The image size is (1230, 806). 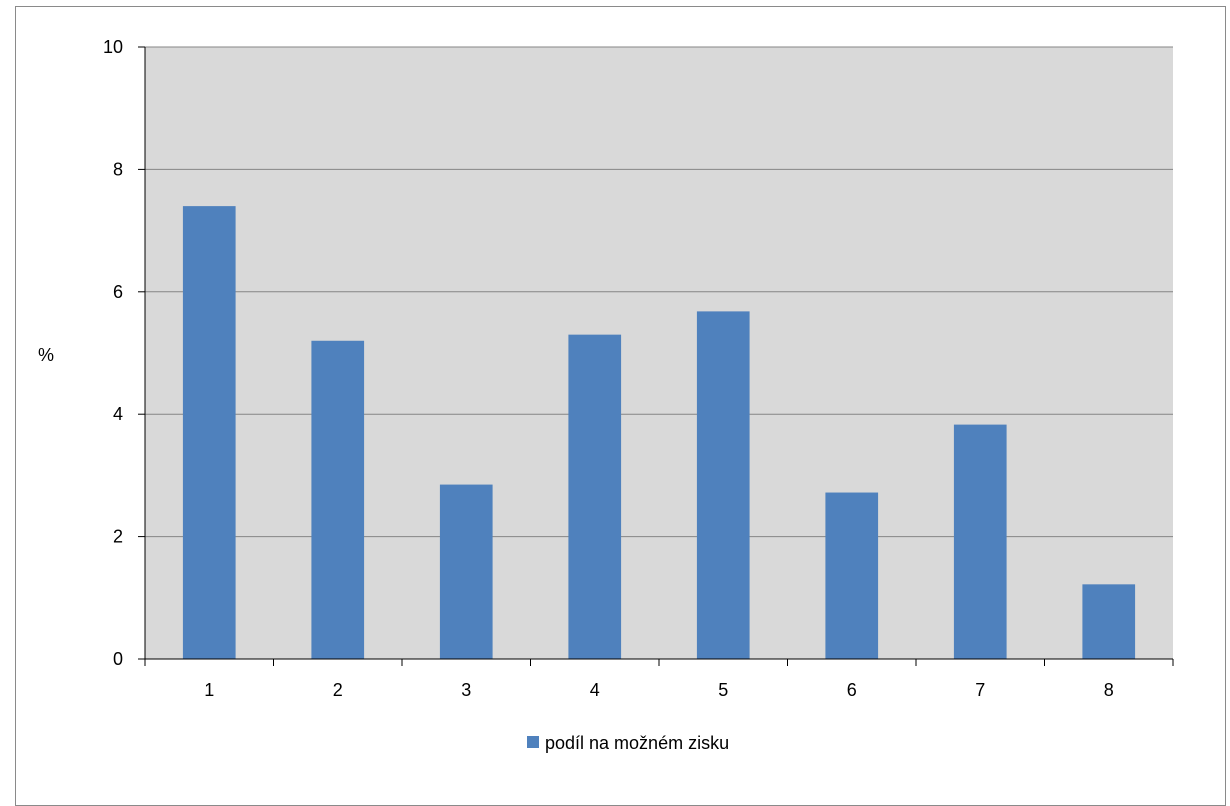 I want to click on y-tick-label: 0, so click(x=118, y=659).